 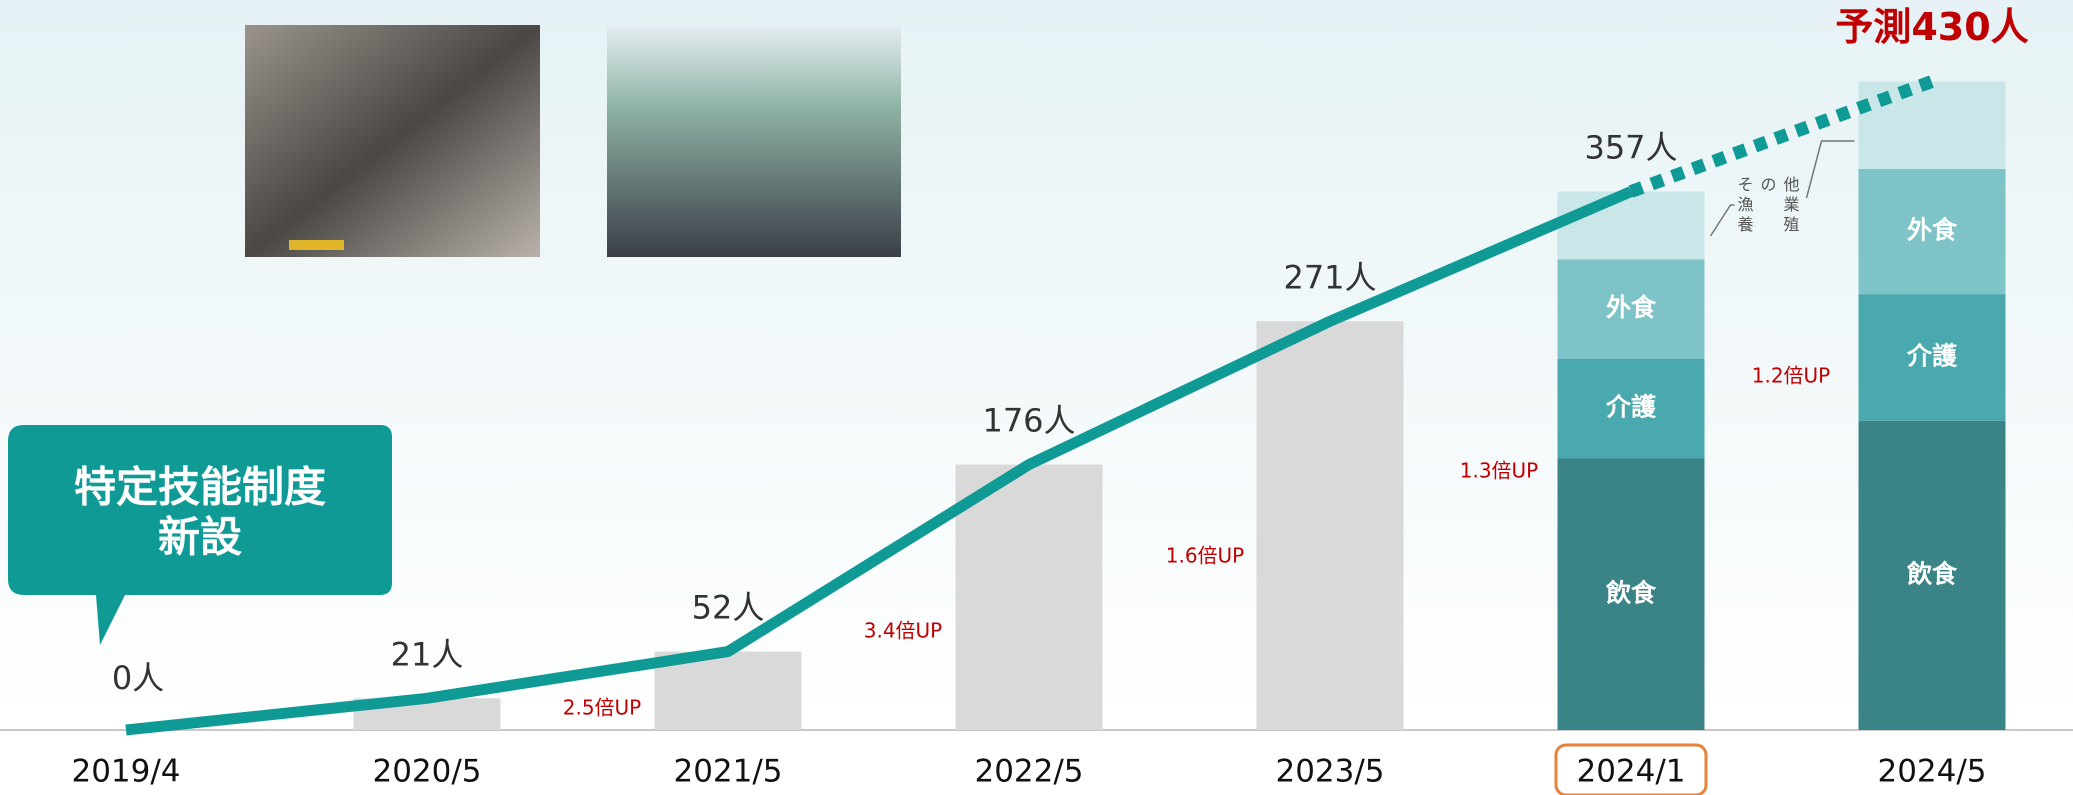 I want to click on photo-detail, so click(x=316, y=245).